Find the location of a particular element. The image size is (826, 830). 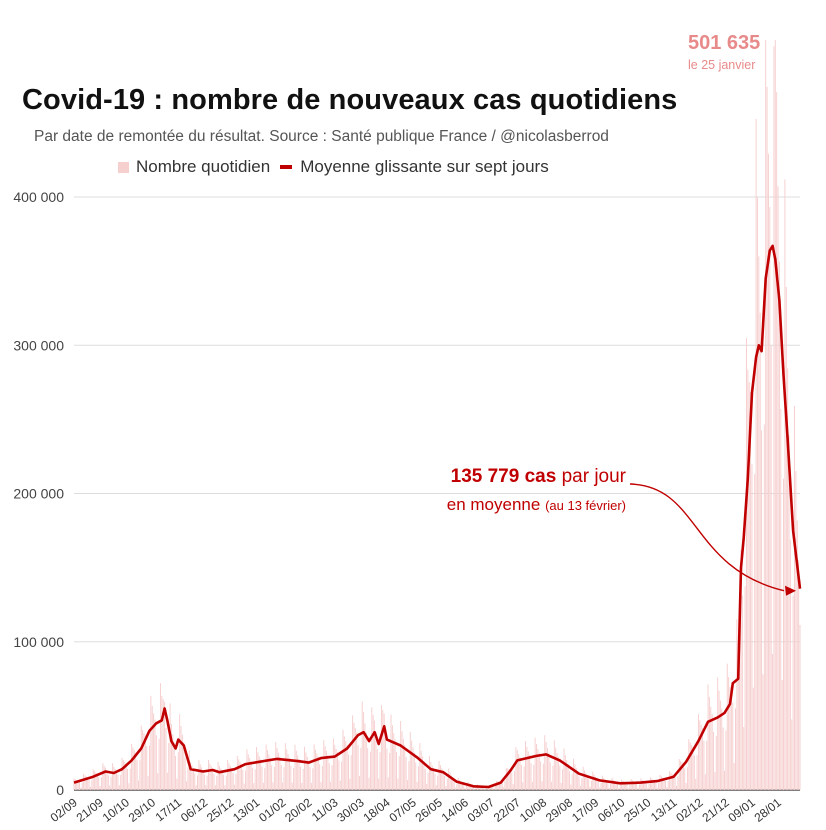

x-tick-label: 17/11 is located at coordinates (169, 809).